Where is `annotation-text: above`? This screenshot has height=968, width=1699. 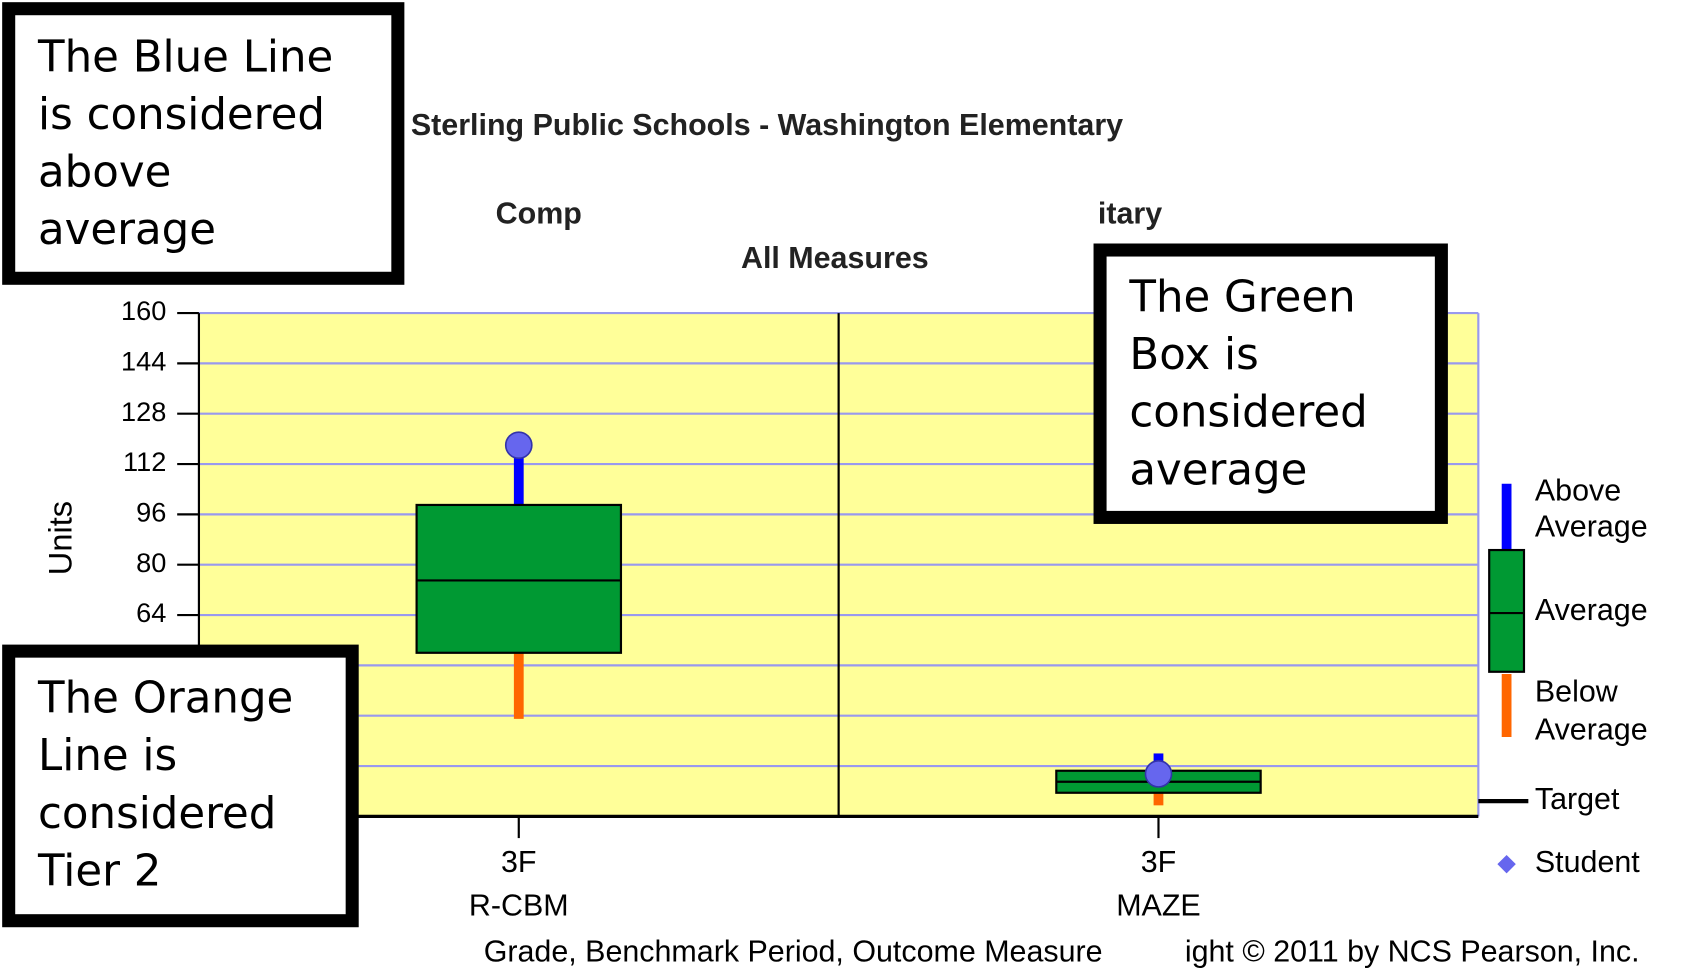
annotation-text: above is located at coordinates (104, 173).